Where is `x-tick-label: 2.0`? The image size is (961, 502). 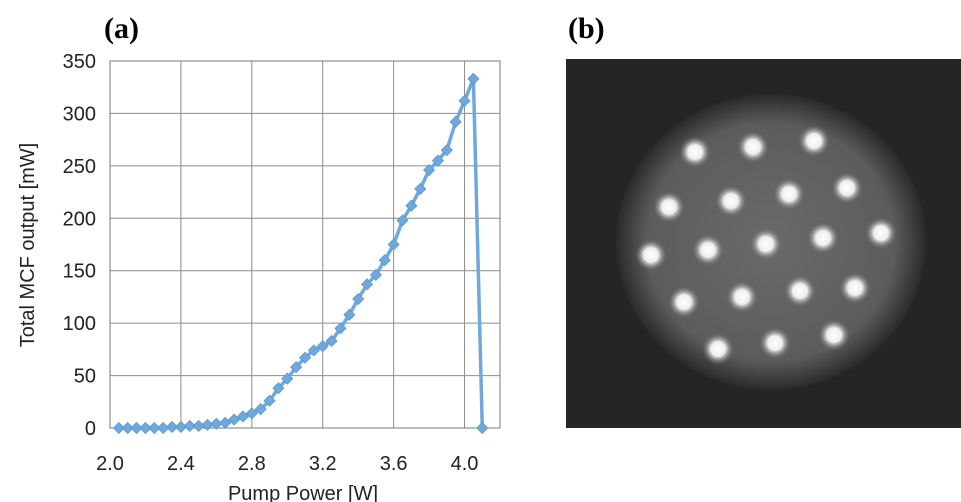 x-tick-label: 2.0 is located at coordinates (110, 464).